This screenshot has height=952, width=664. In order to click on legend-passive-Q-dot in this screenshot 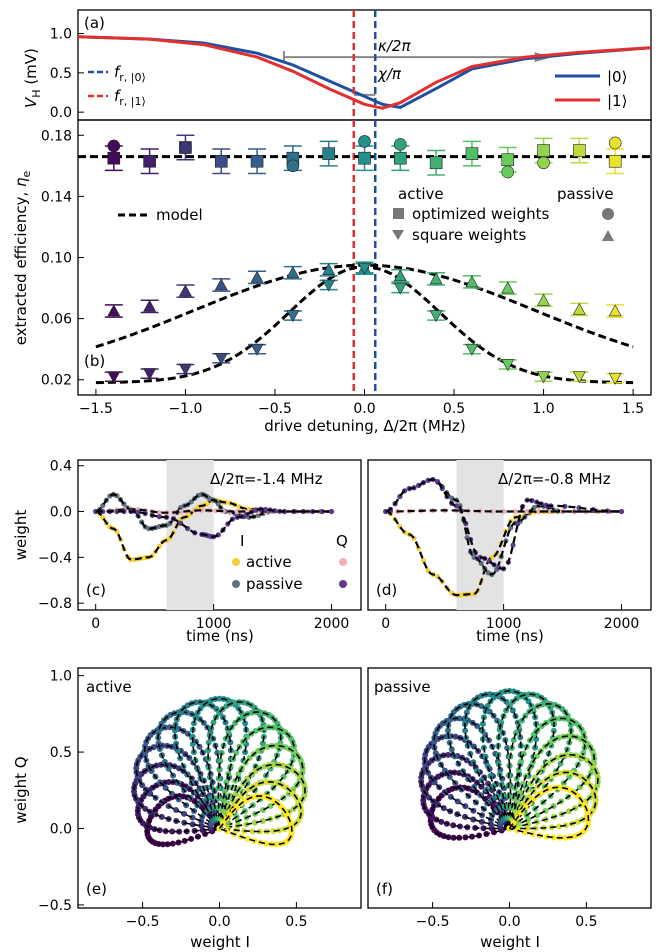, I will do `click(343, 584)`.